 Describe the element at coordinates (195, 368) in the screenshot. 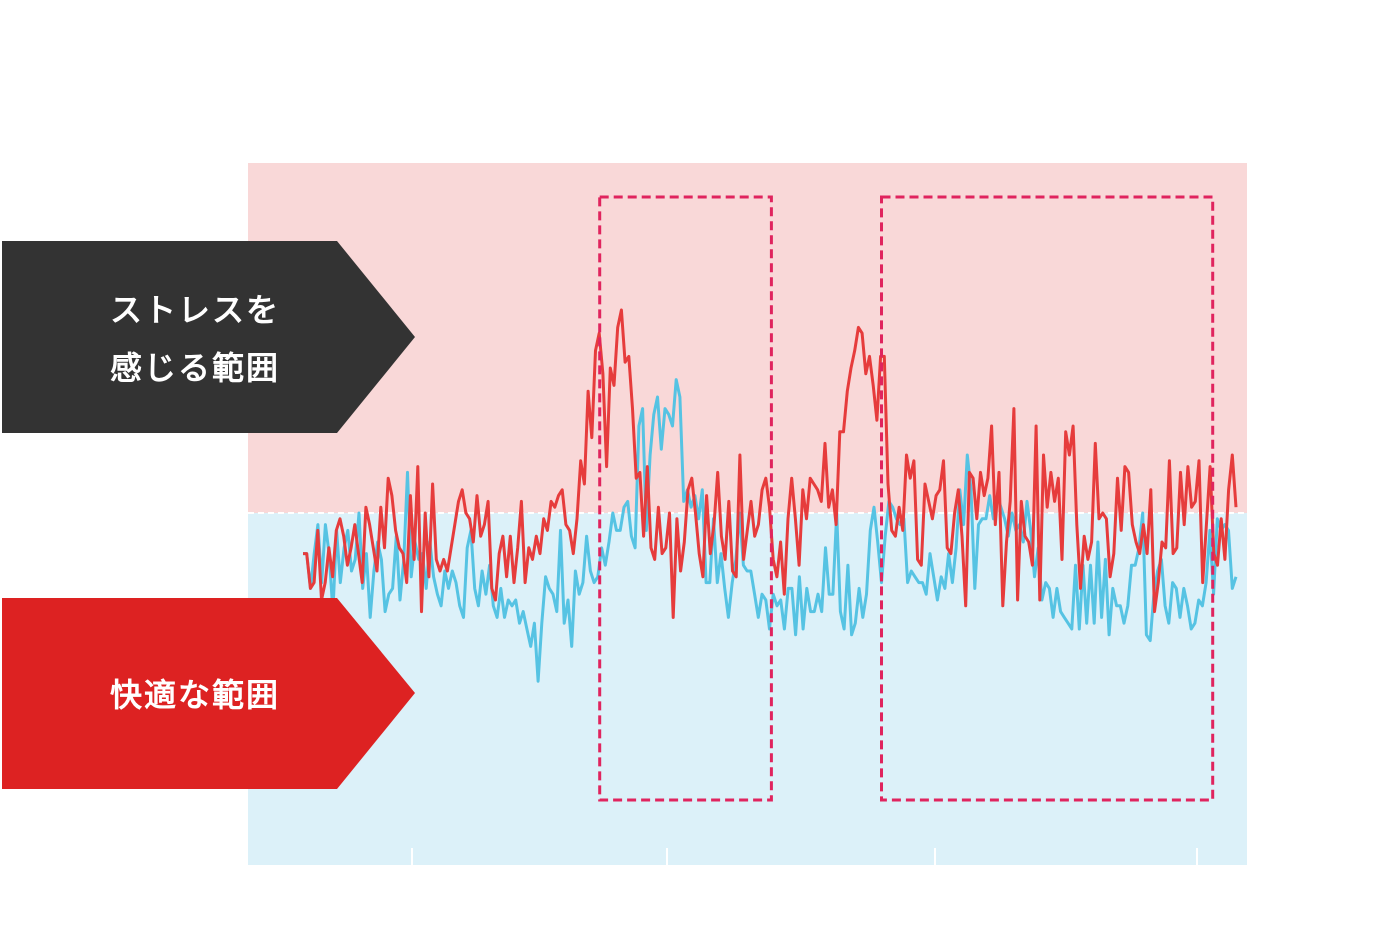

I see `stress-label-line2: 感じる範囲` at that location.